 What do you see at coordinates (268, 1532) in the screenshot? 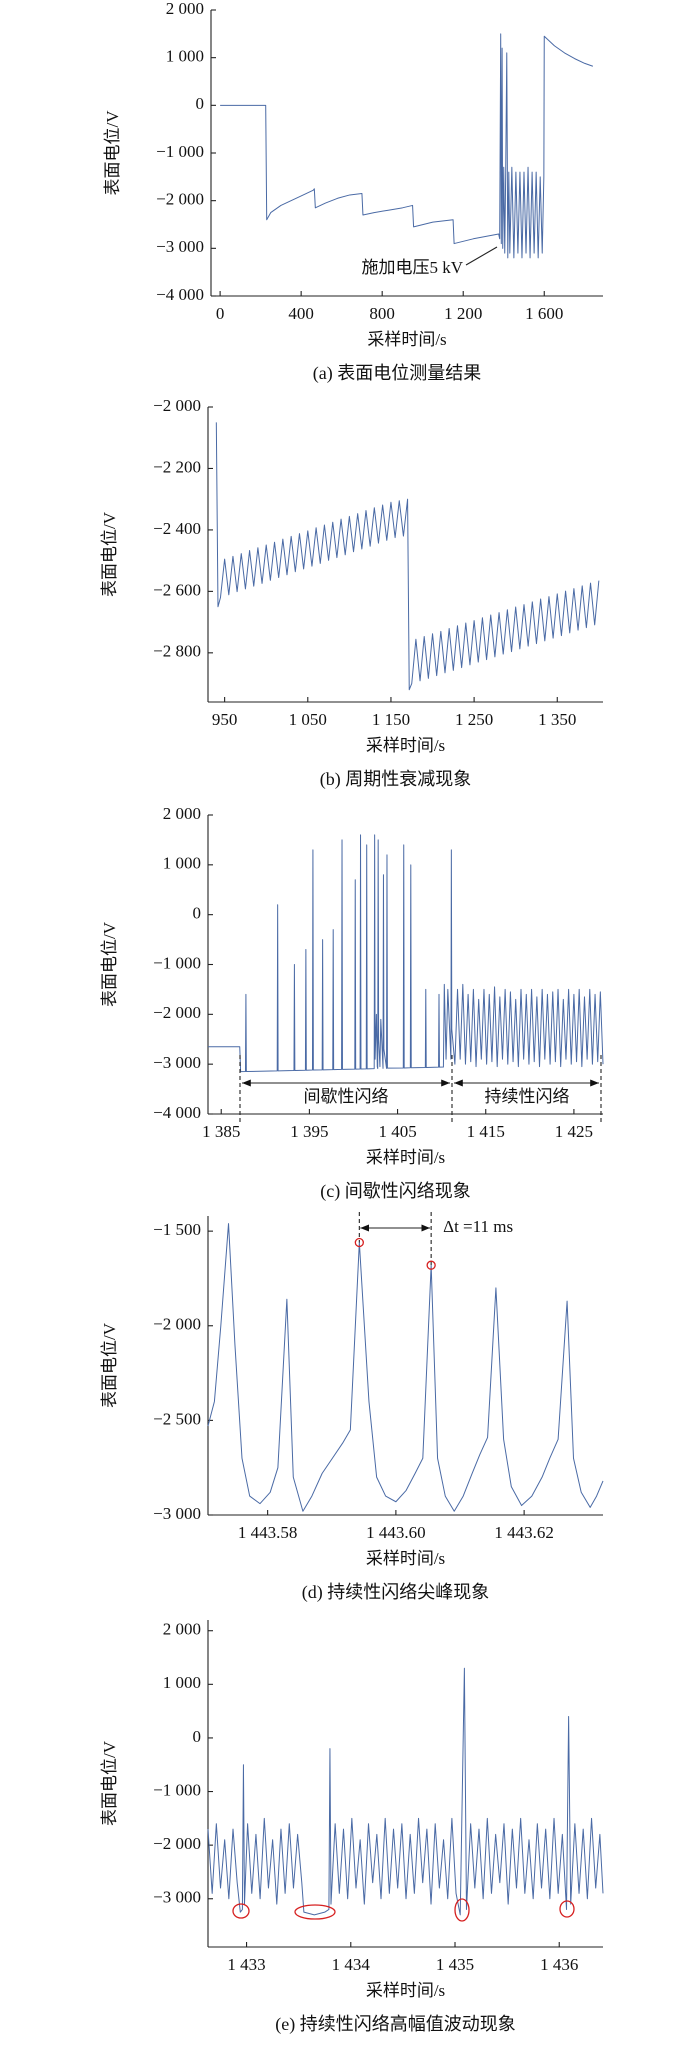
I see `x-tick-label: 1 443.58` at bounding box center [268, 1532].